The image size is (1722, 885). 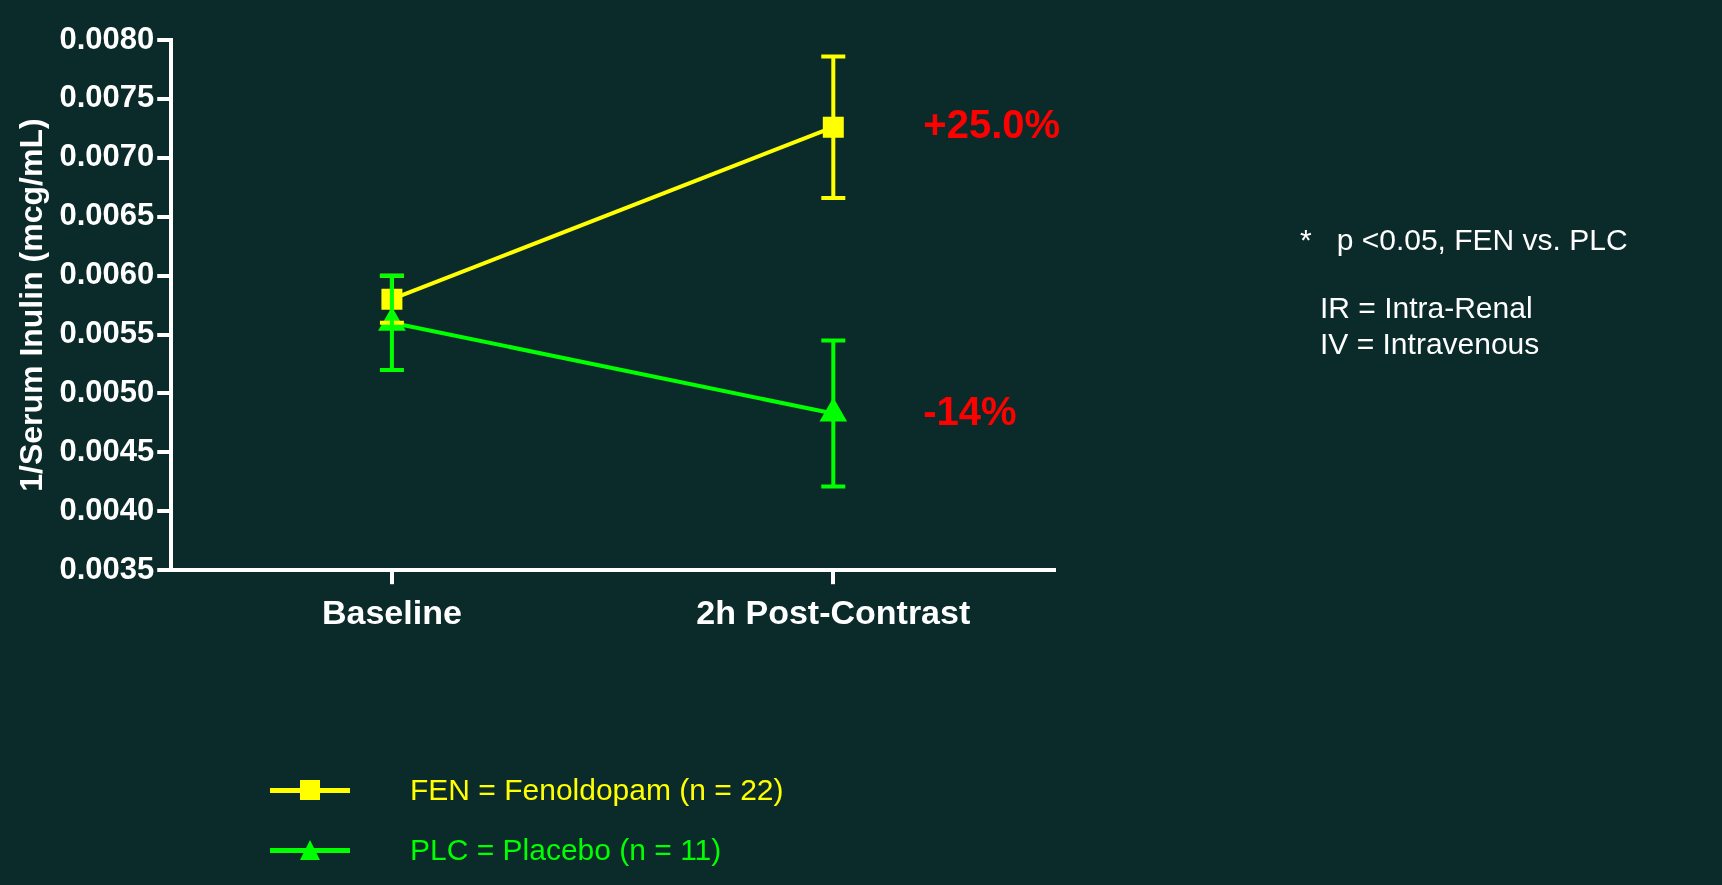 What do you see at coordinates (566, 850) in the screenshot?
I see `legend-label: PLC = Placebo (n = 11)` at bounding box center [566, 850].